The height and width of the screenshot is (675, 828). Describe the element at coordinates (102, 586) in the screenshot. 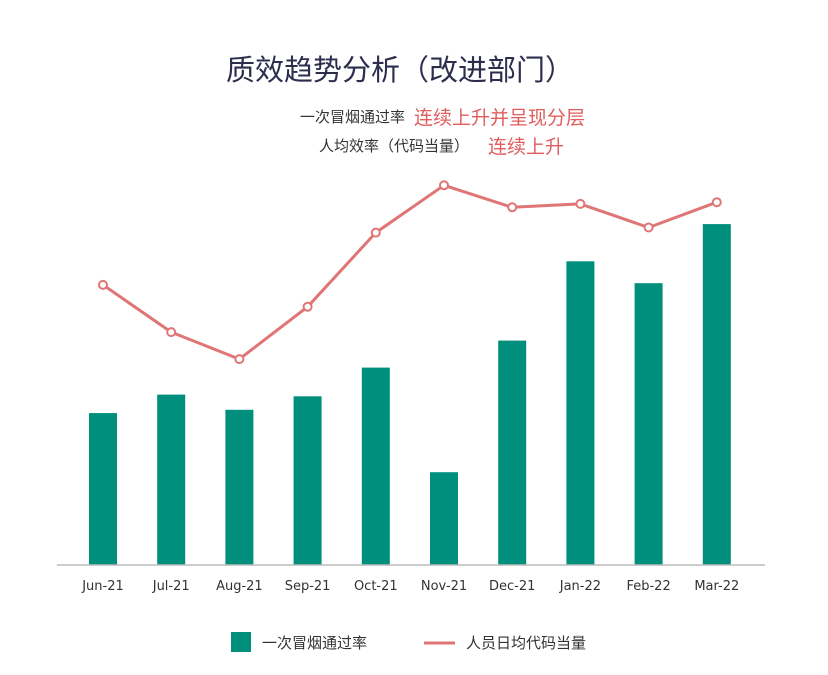

I see `x-tick-label: Jun-21` at that location.